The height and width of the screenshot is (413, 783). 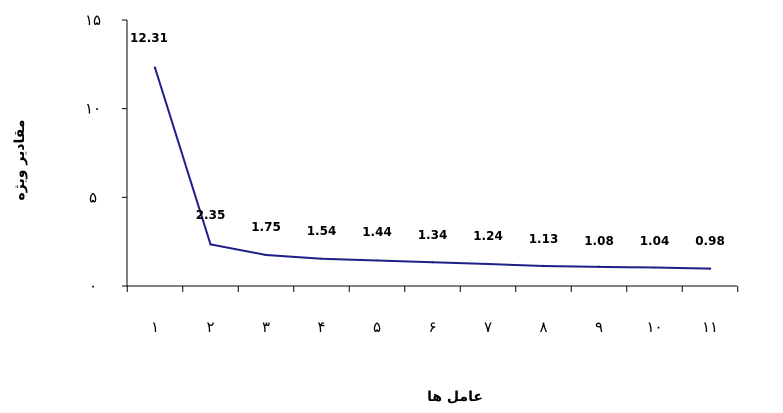 What do you see at coordinates (321, 327) in the screenshot?
I see `x-tick-label: ۴` at bounding box center [321, 327].